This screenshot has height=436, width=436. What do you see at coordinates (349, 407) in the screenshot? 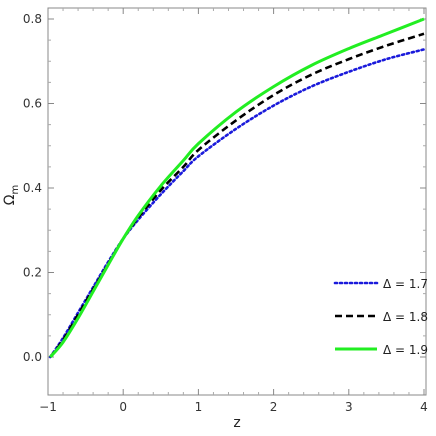
I see `x-tick-label: 3` at bounding box center [349, 407].